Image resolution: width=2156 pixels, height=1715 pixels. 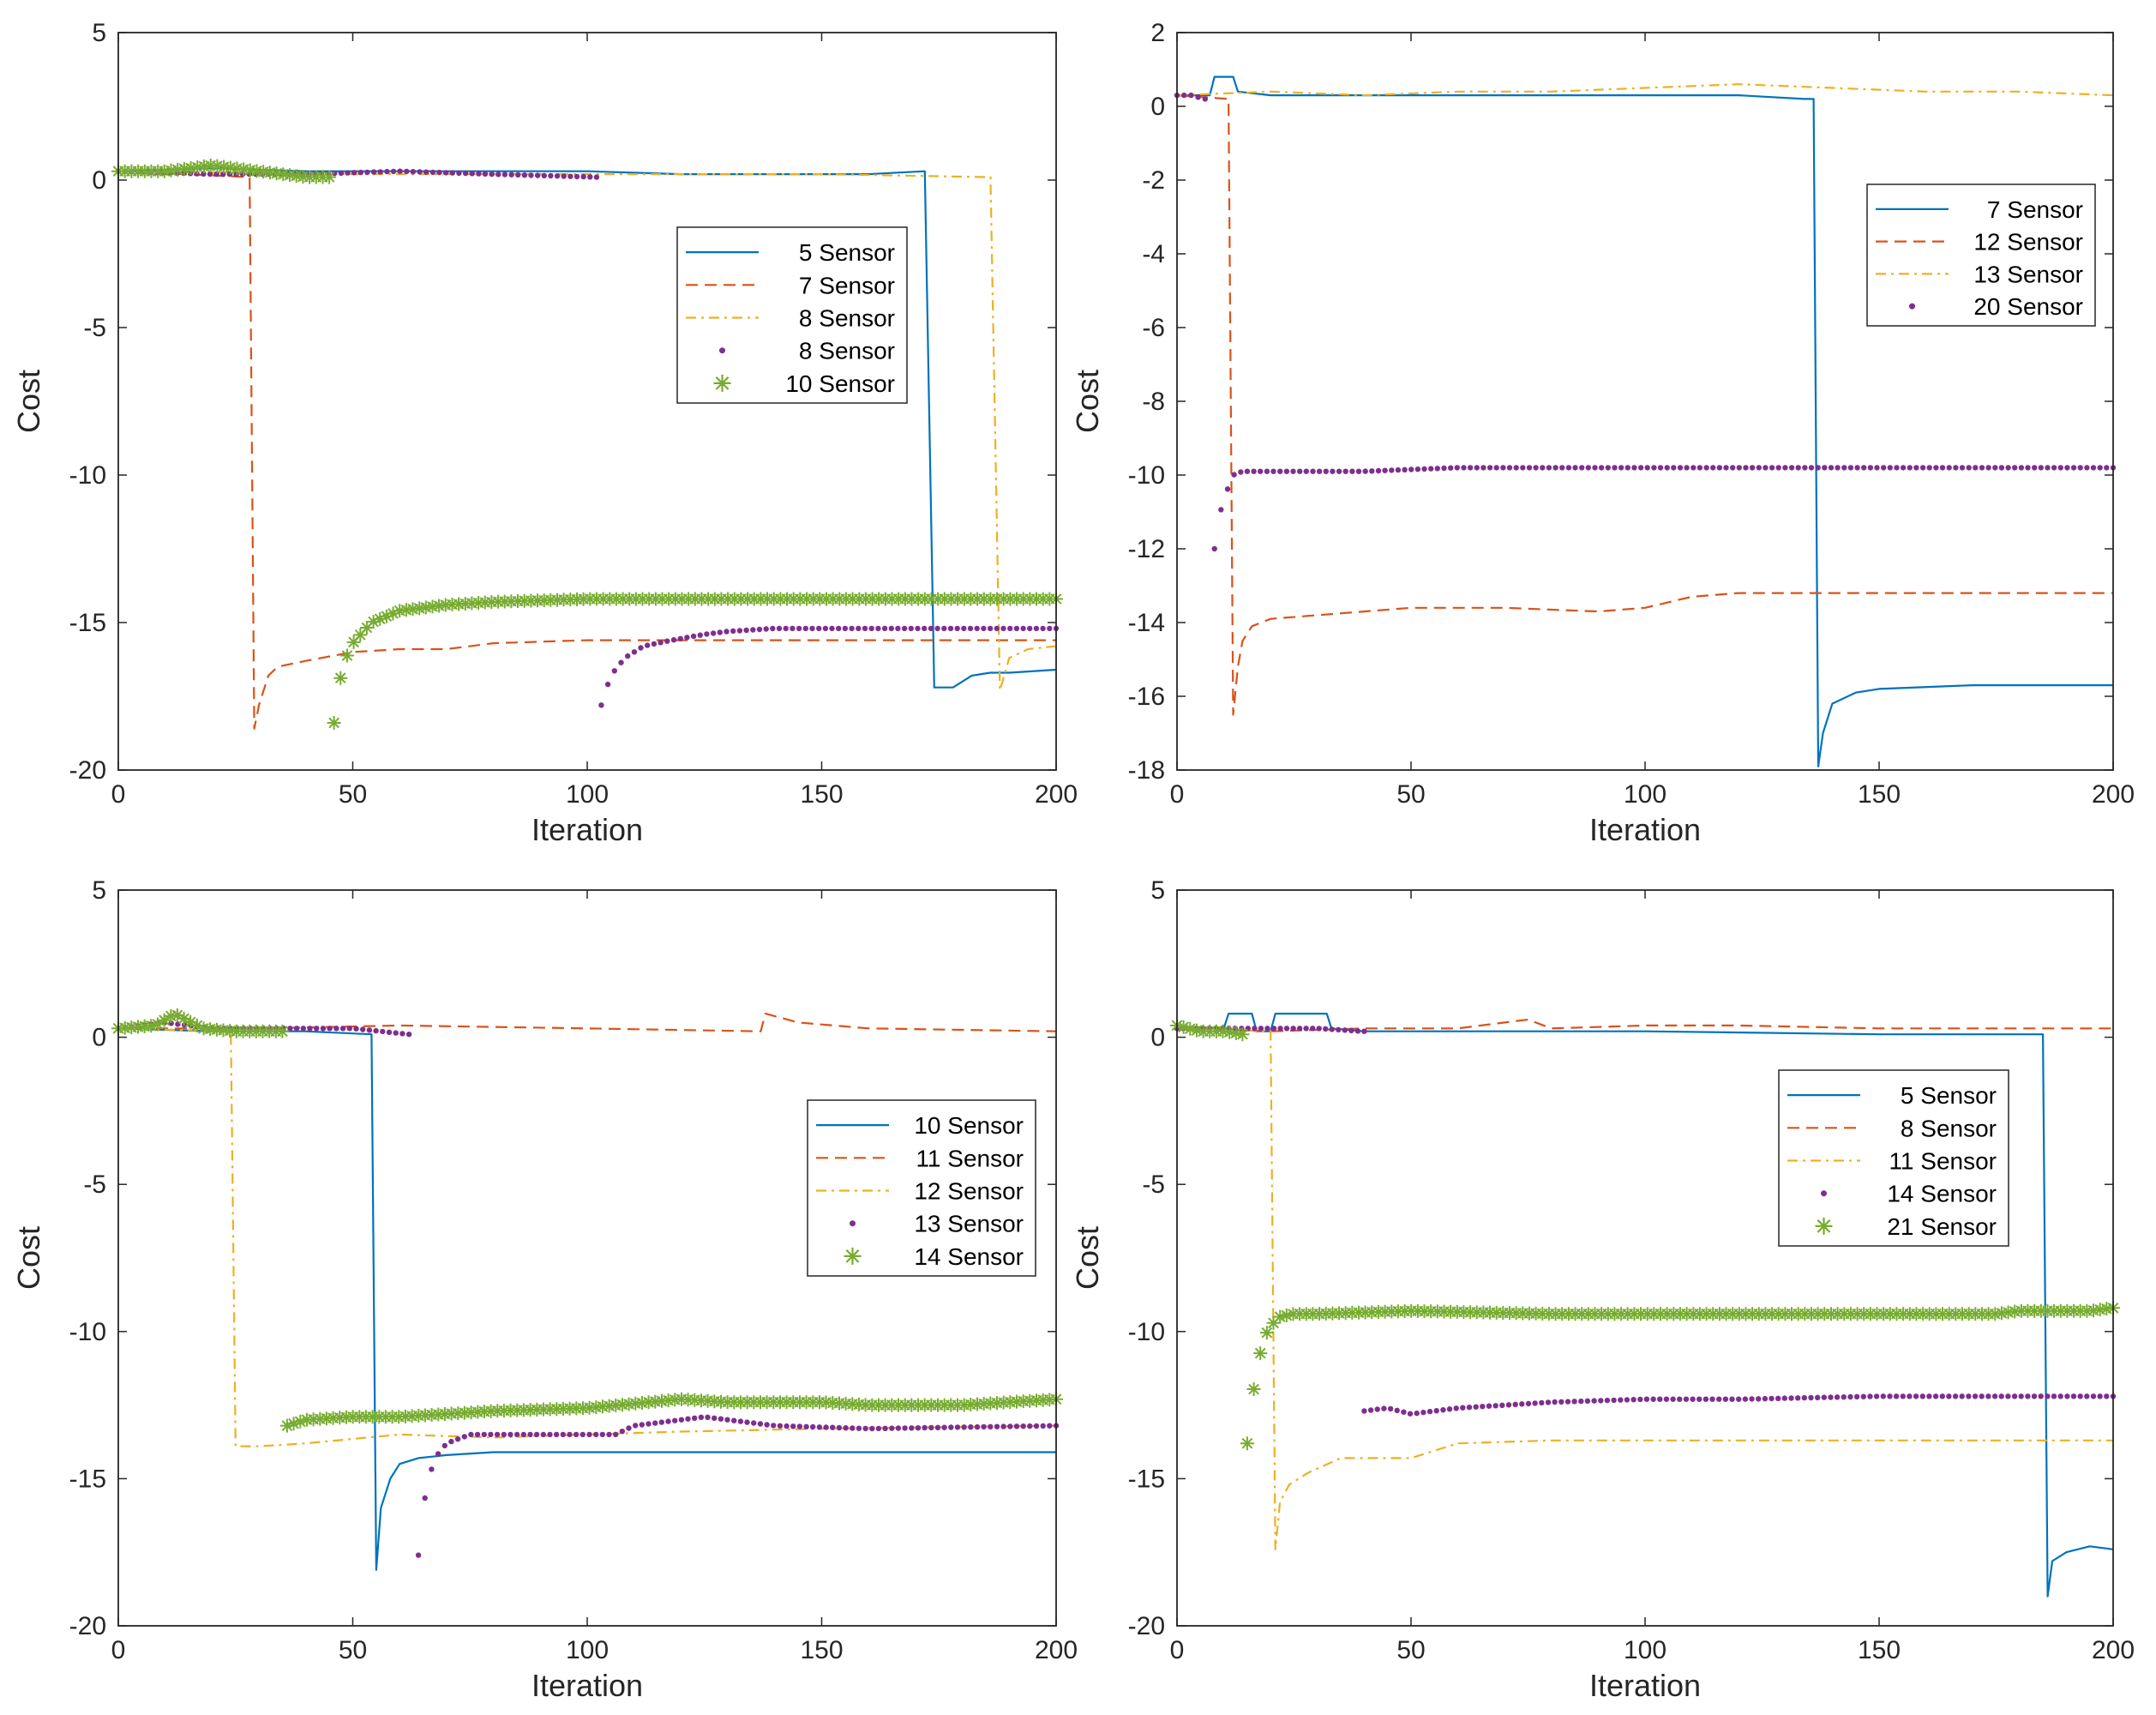 What do you see at coordinates (1949, 1128) in the screenshot?
I see `legend-item-8-sensor-label: 8 Sensor` at bounding box center [1949, 1128].